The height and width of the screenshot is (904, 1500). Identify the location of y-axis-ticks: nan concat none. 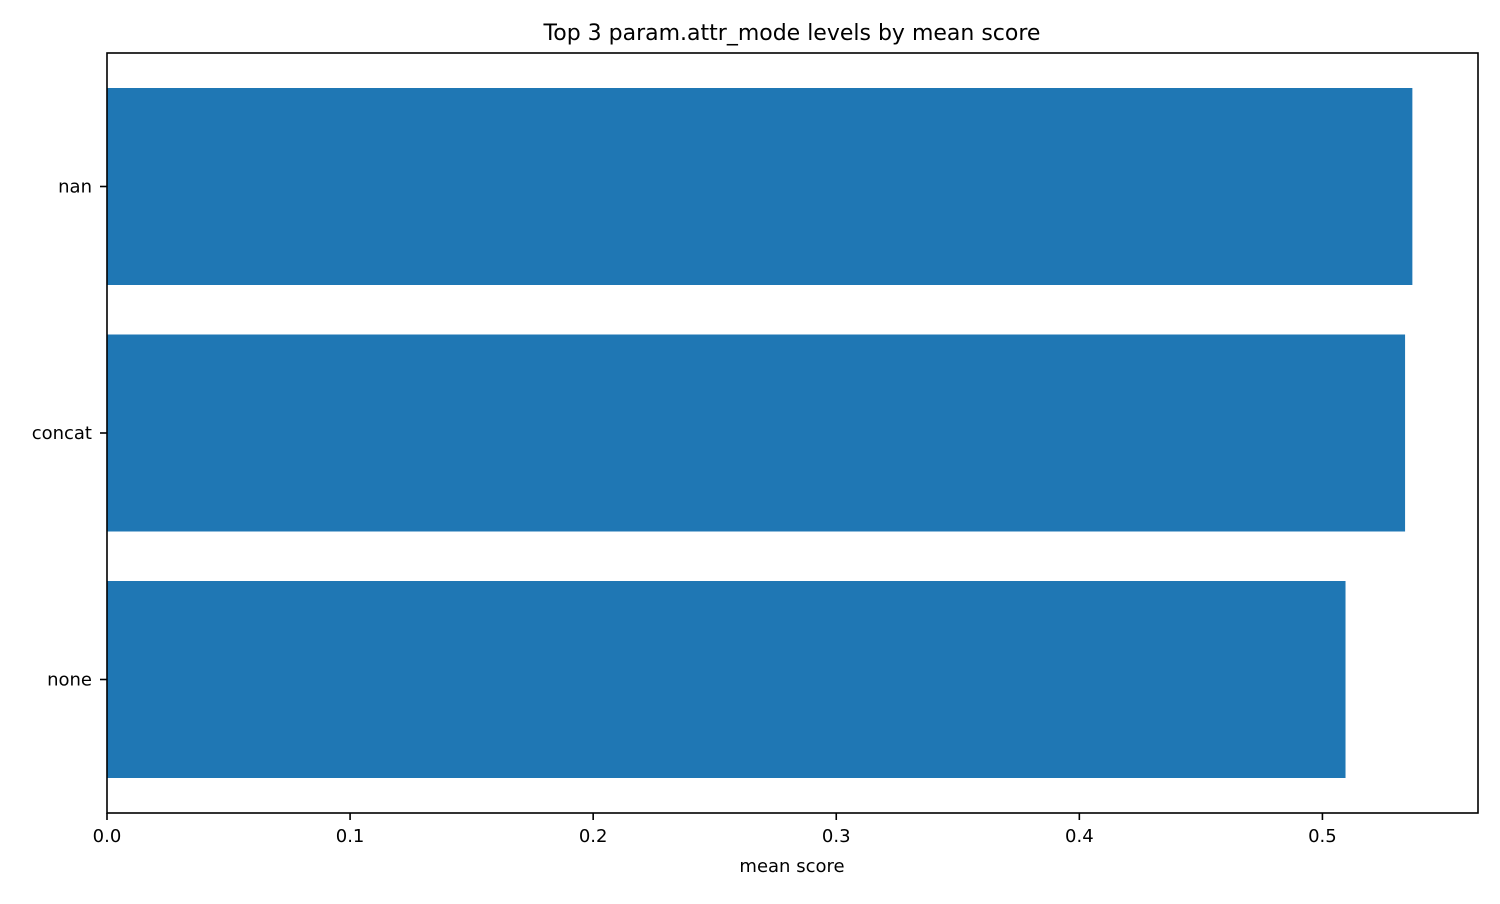
(69, 434).